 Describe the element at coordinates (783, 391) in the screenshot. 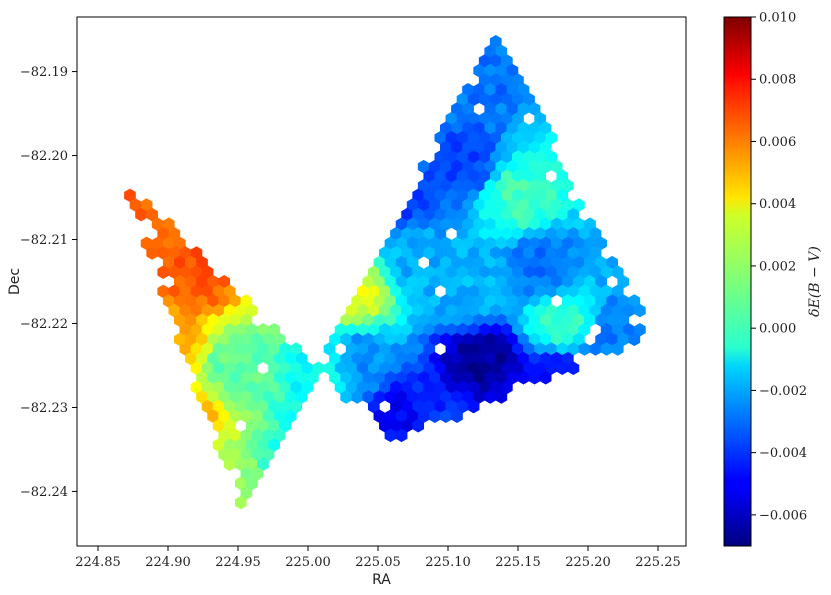

I see `colorbar-tick-label: −0.002` at that location.